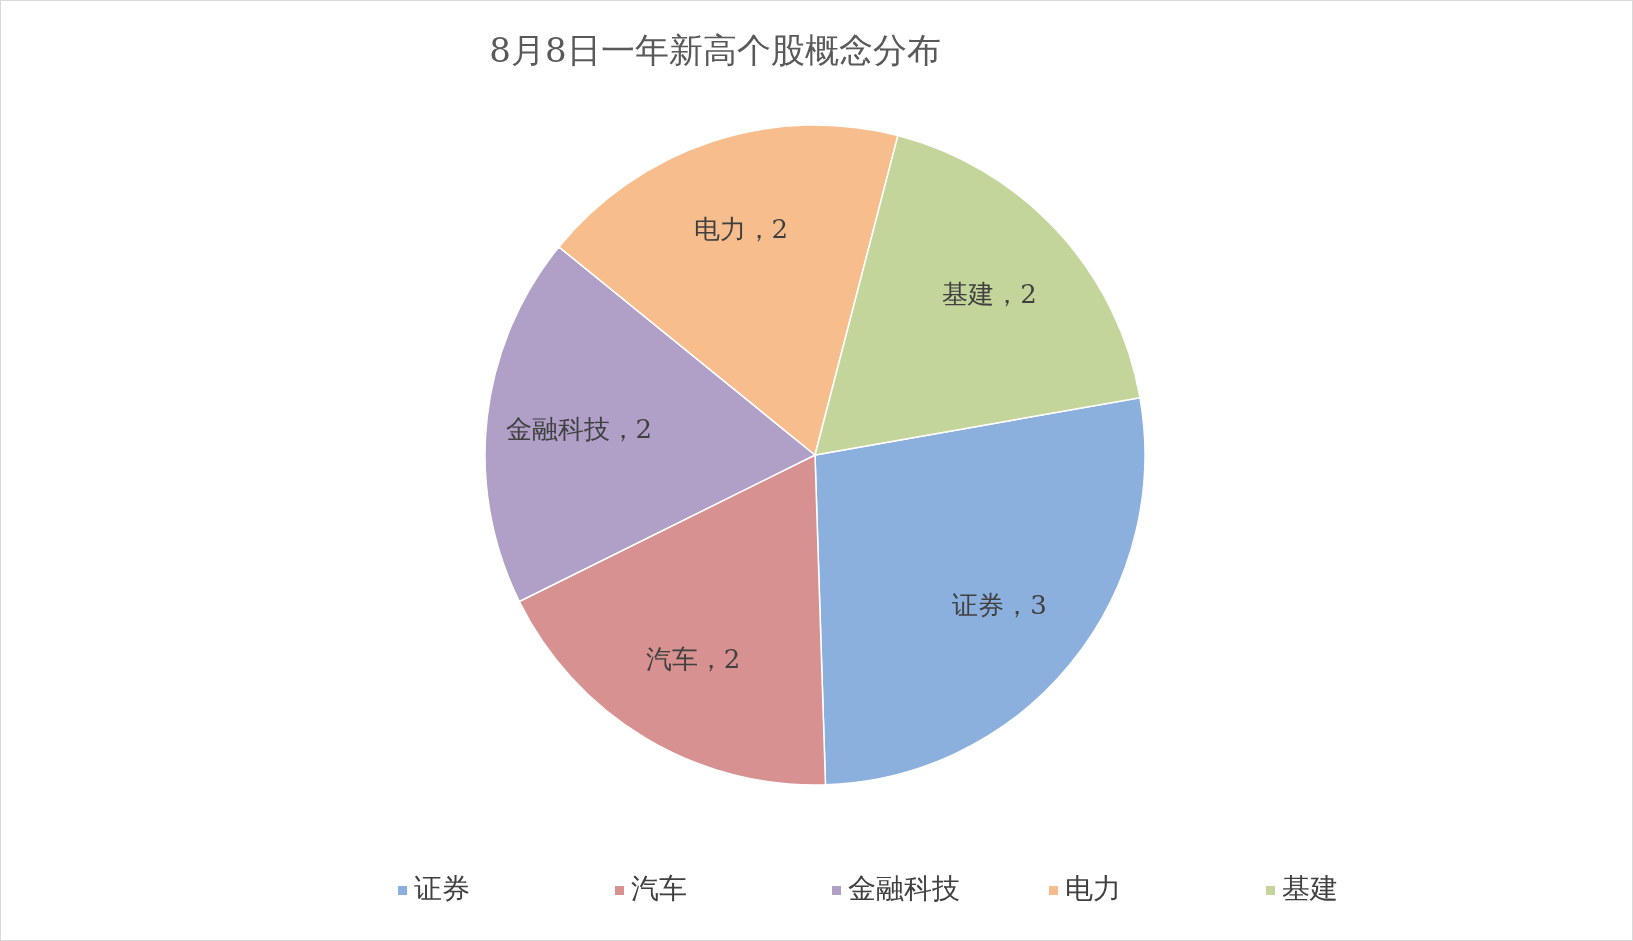 The width and height of the screenshot is (1633, 941). I want to click on legend-label: 汽车, so click(659, 888).